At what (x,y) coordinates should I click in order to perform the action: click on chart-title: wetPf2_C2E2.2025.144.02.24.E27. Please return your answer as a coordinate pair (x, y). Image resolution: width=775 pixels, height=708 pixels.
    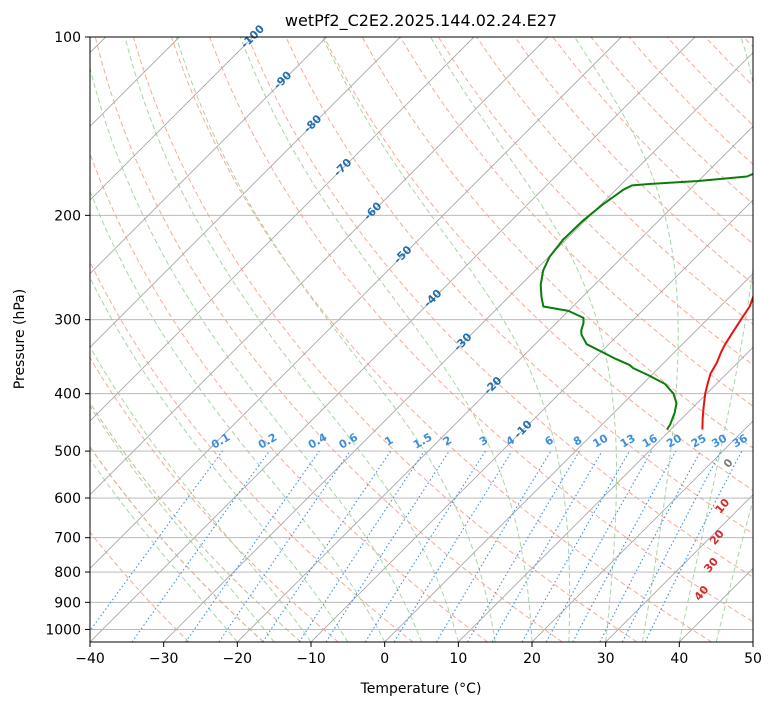
    Looking at the image, I should click on (421, 21).